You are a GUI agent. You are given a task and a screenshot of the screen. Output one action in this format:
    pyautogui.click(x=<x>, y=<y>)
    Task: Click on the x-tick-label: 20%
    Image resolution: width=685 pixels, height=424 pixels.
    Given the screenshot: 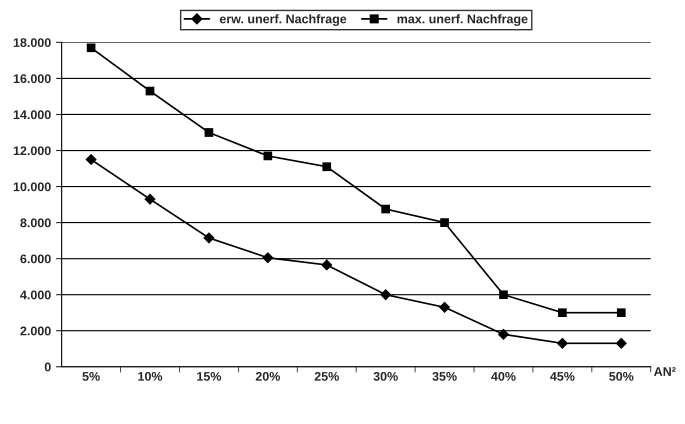 What is the action you would take?
    pyautogui.click(x=268, y=376)
    